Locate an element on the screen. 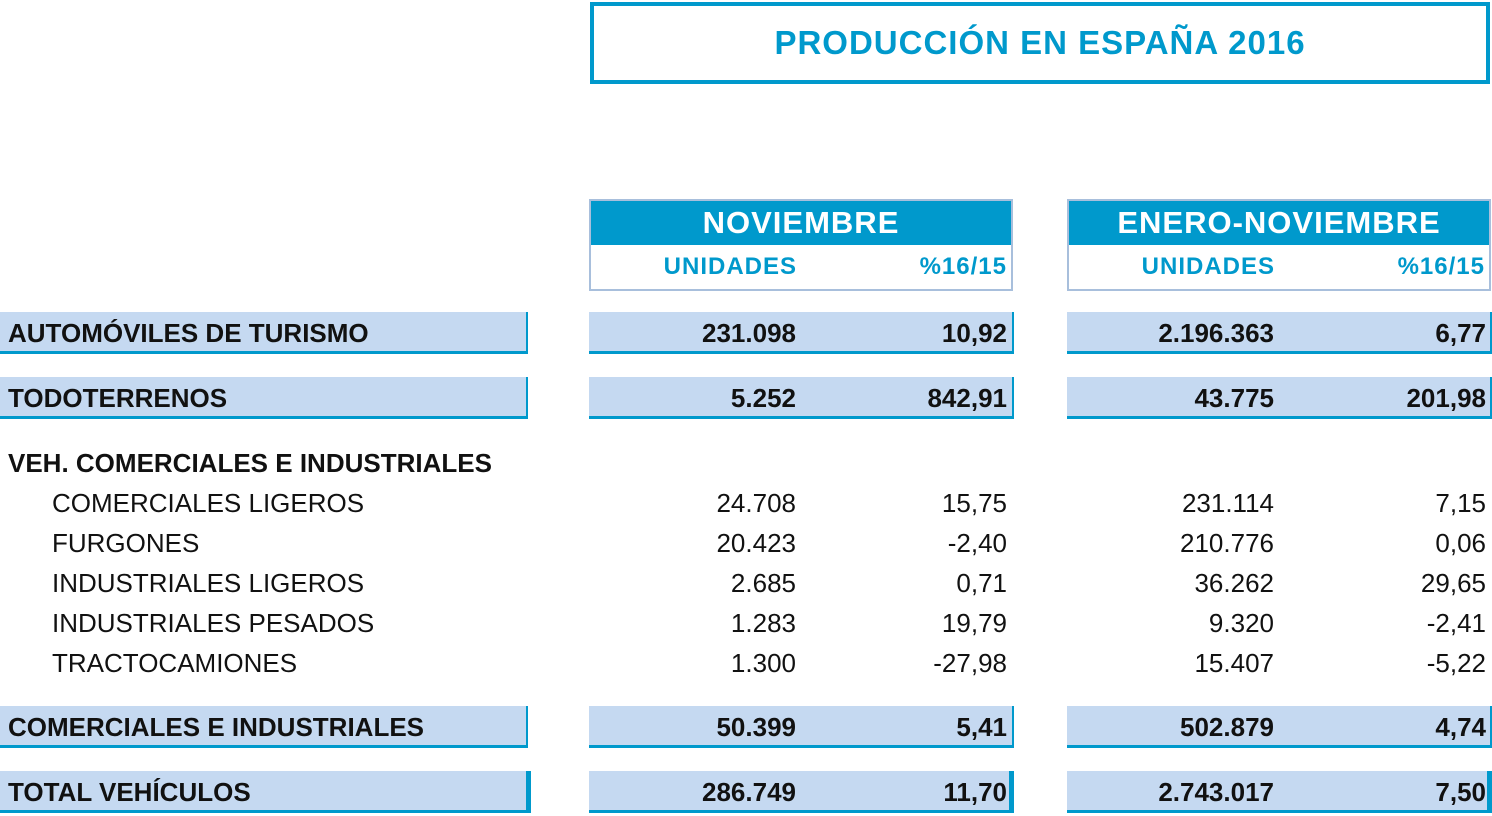 The height and width of the screenshot is (816, 1492). cell-pct: -2,40 is located at coordinates (977, 543).